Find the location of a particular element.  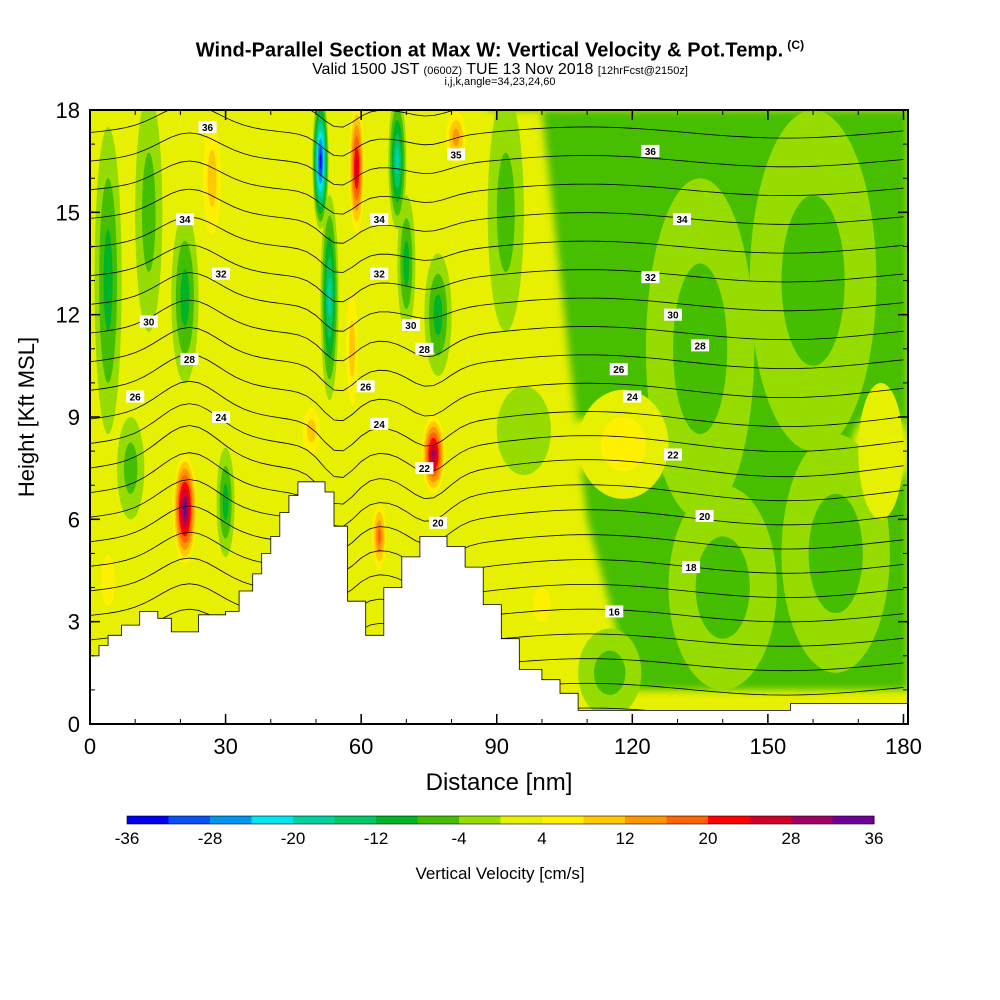

colorbar-tick-label: 28 is located at coordinates (791, 838).